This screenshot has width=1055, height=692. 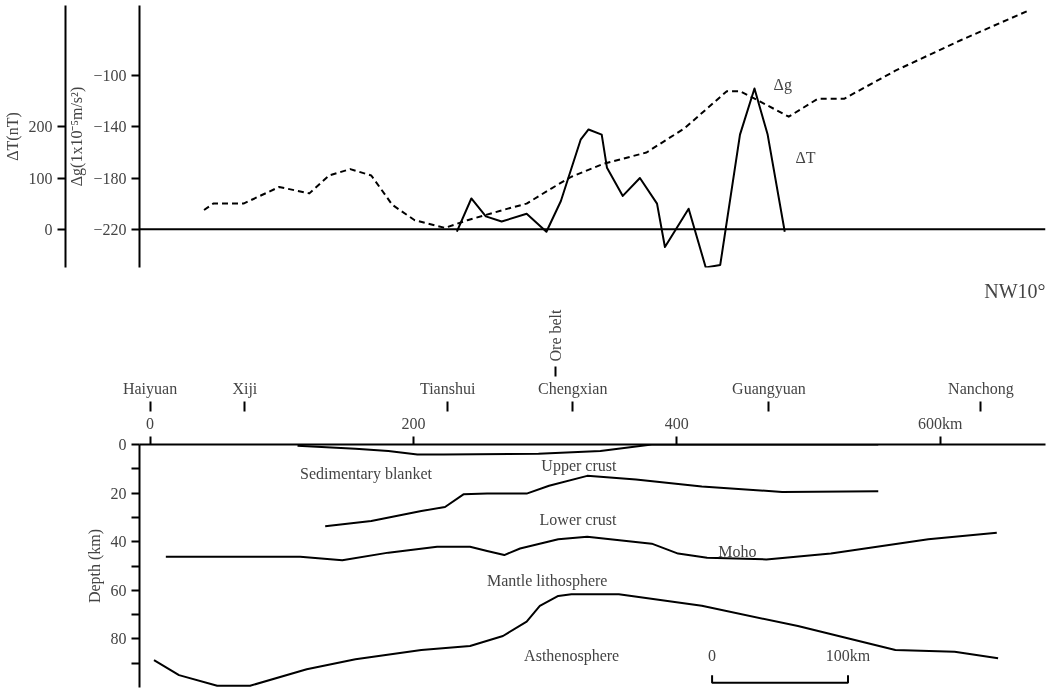 I want to click on x-tick-label: 200, so click(x=413, y=423).